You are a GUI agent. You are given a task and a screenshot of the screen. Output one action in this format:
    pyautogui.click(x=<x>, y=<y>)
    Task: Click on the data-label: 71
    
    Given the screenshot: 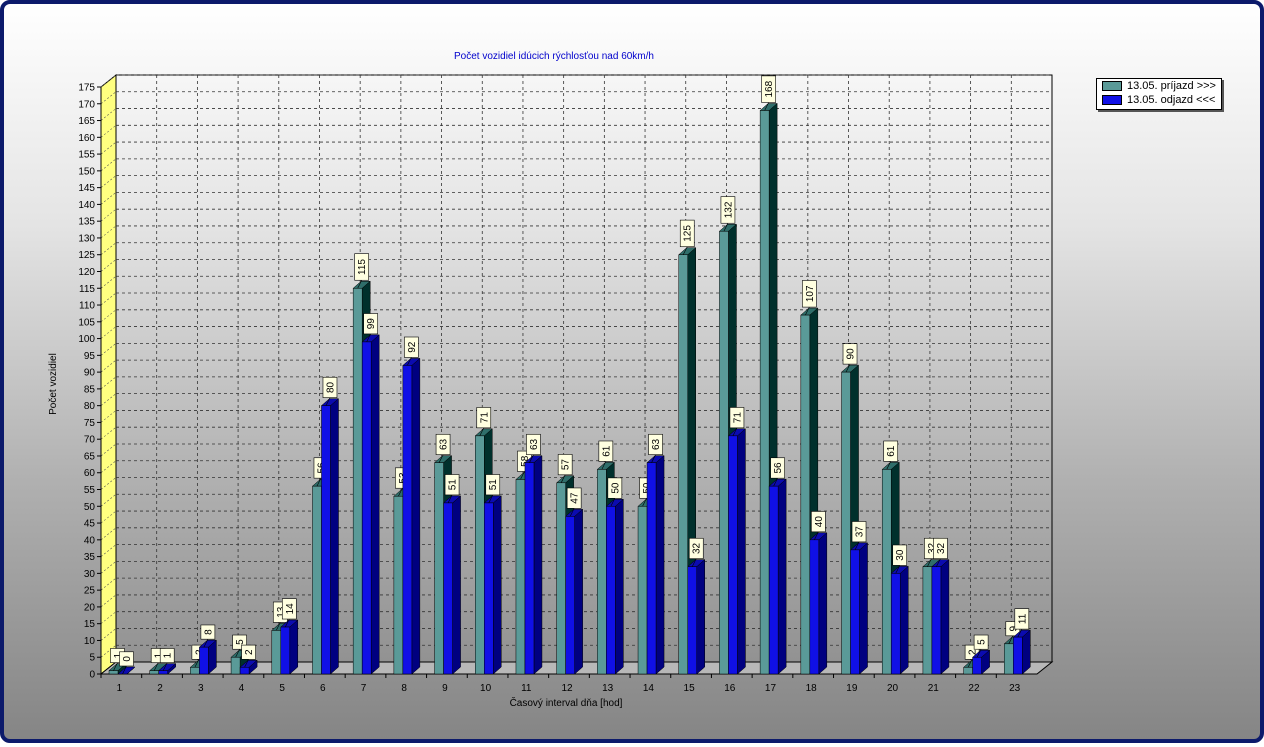 What is the action you would take?
    pyautogui.click(x=484, y=418)
    